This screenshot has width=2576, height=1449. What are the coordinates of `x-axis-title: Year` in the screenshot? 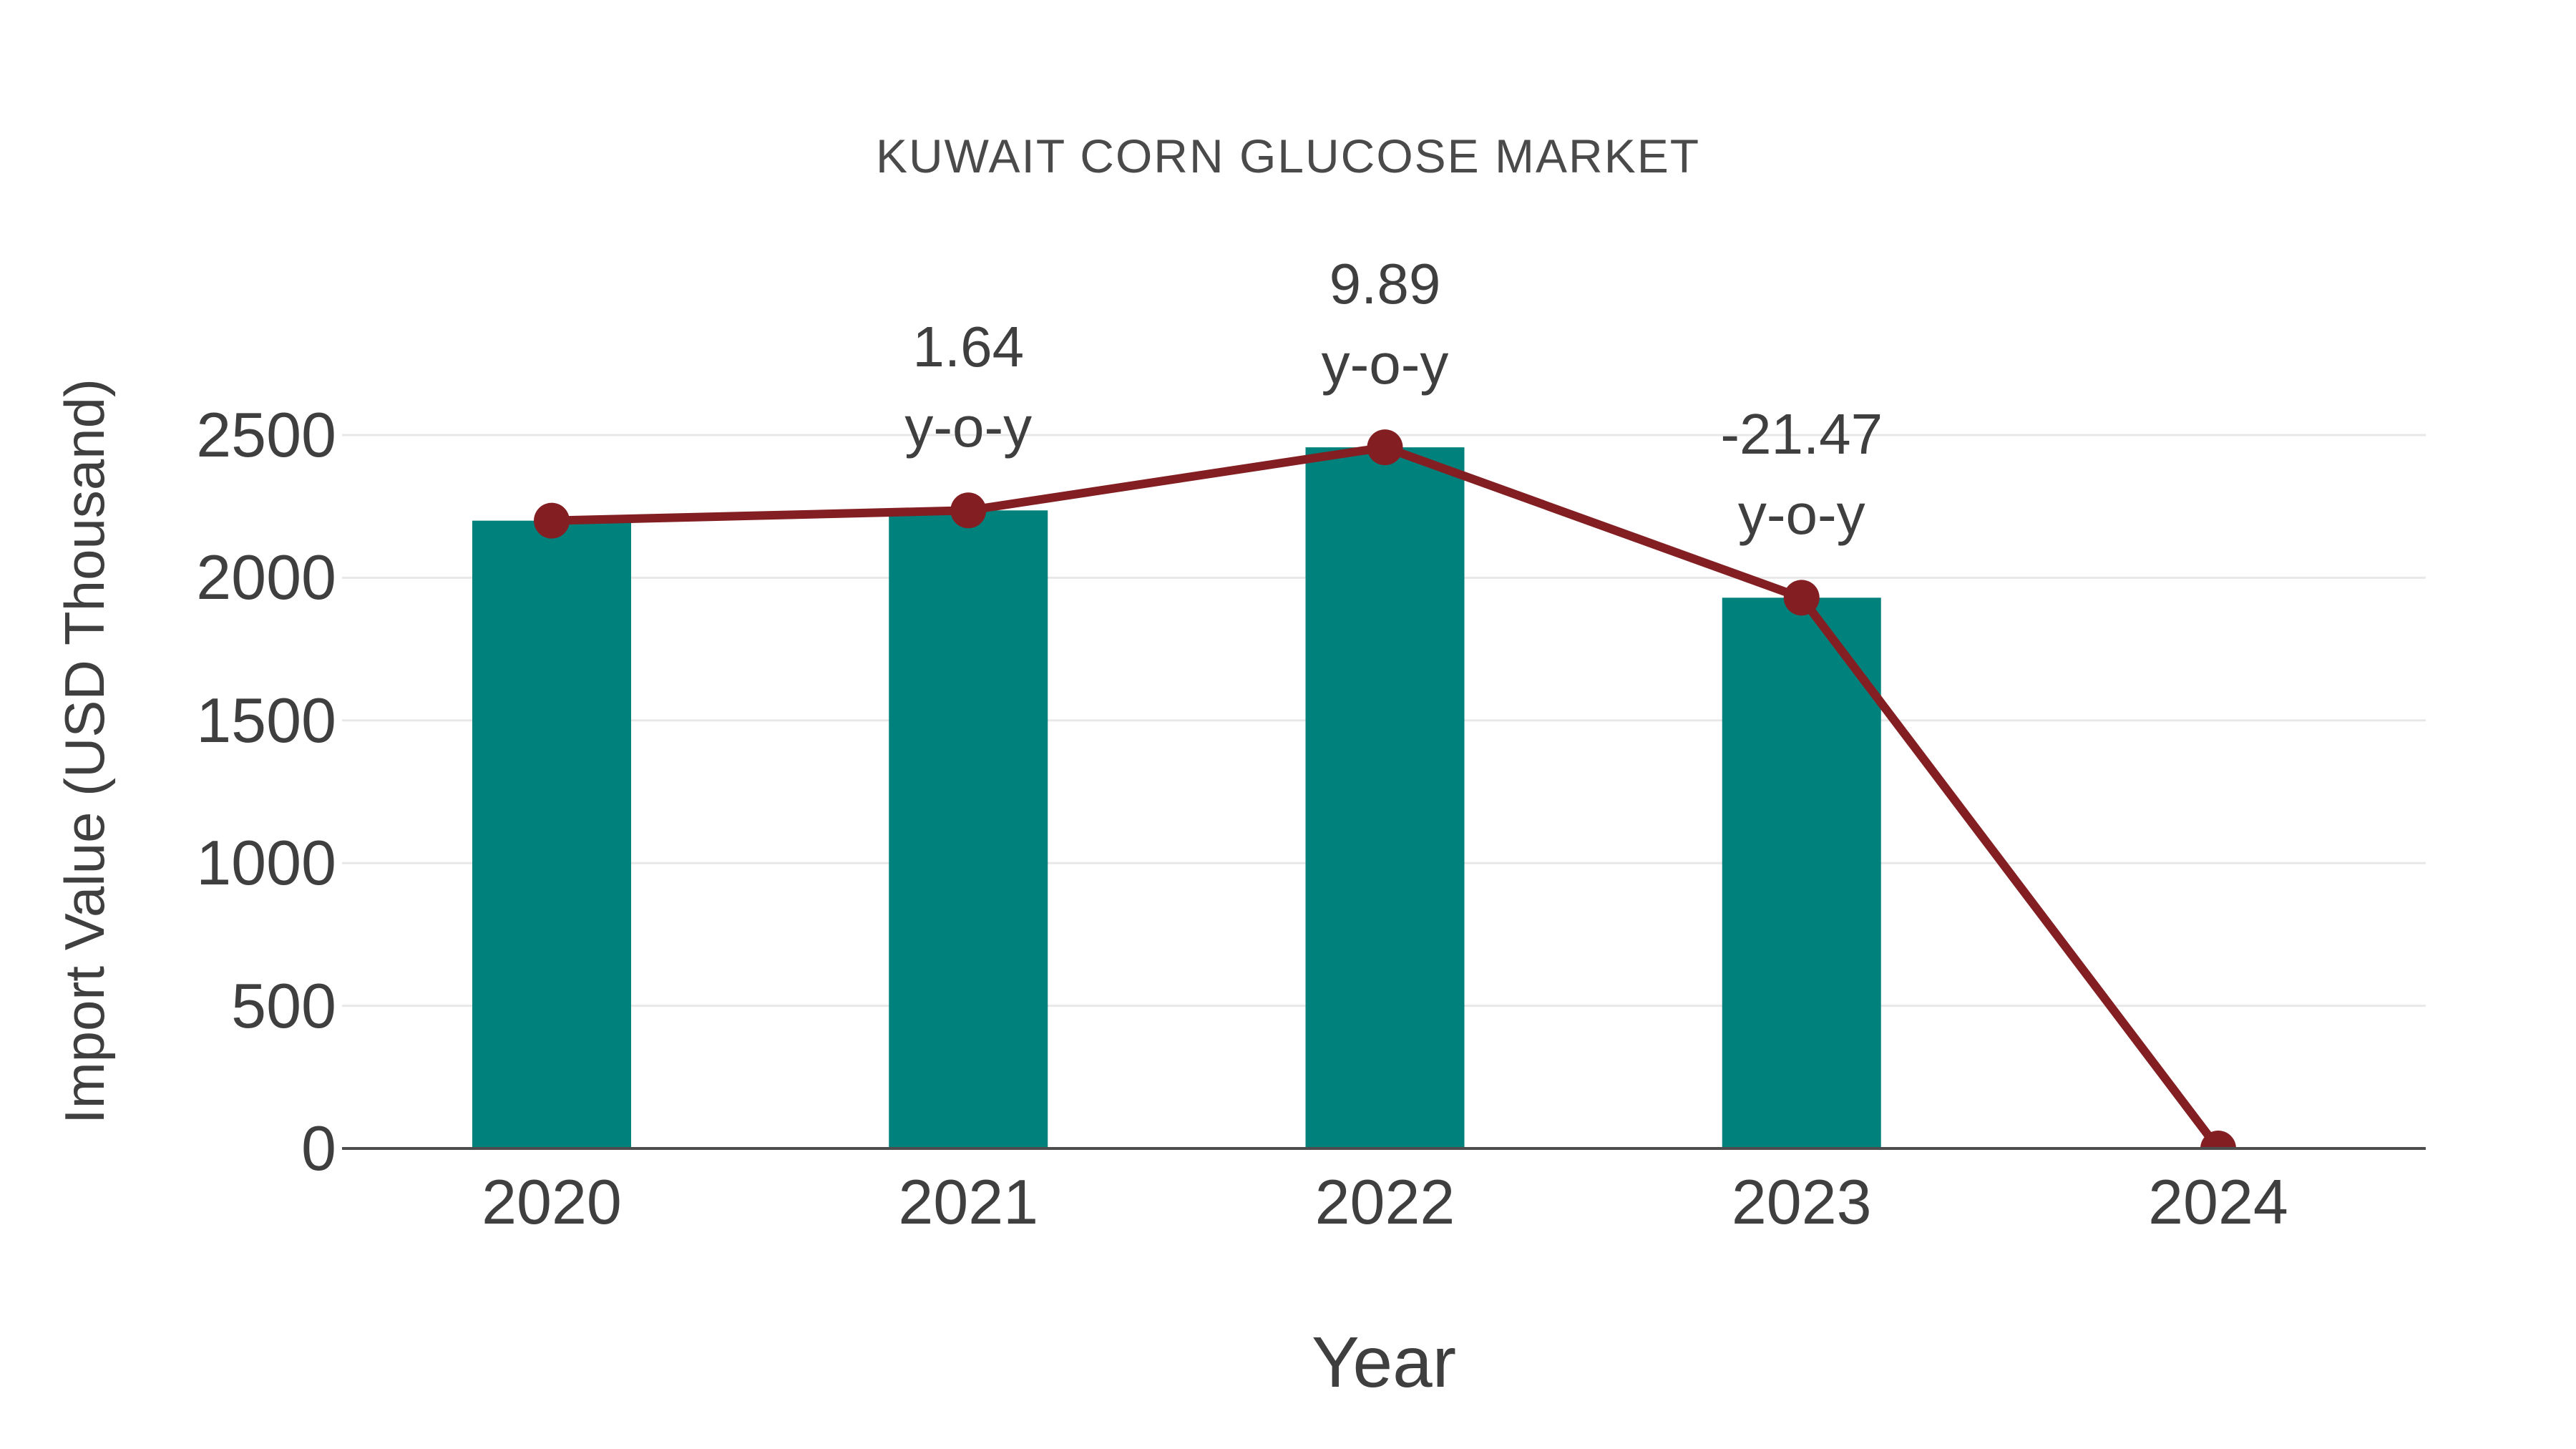 It's located at (1384, 1362).